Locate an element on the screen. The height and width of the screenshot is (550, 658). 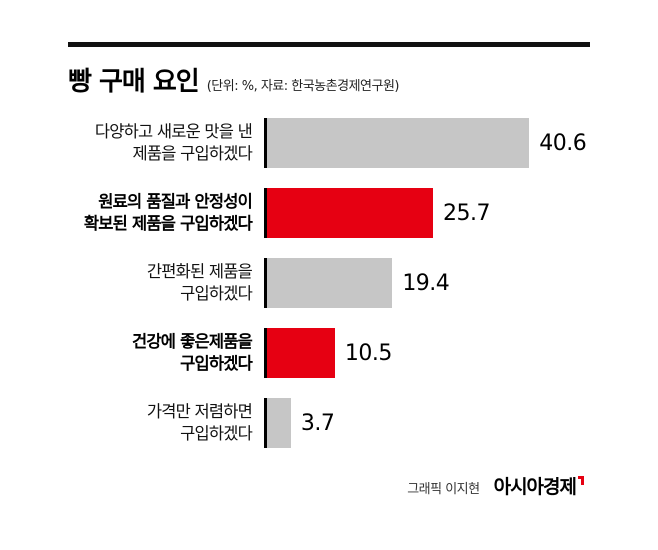
credit-text: 그래픽 이지현 is located at coordinates (443, 489).